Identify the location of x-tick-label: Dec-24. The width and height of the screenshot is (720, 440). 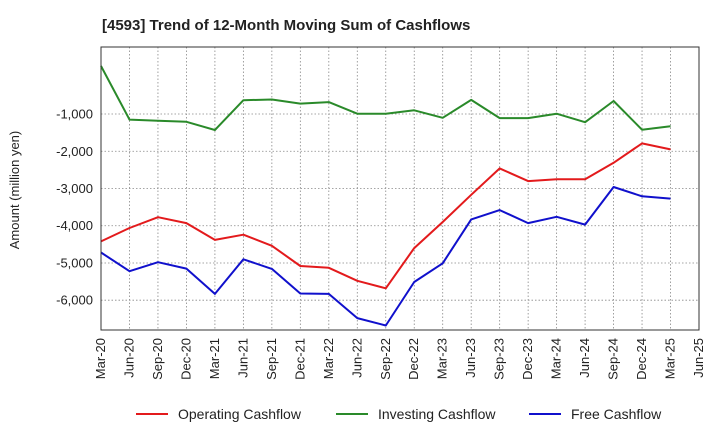
(641, 359).